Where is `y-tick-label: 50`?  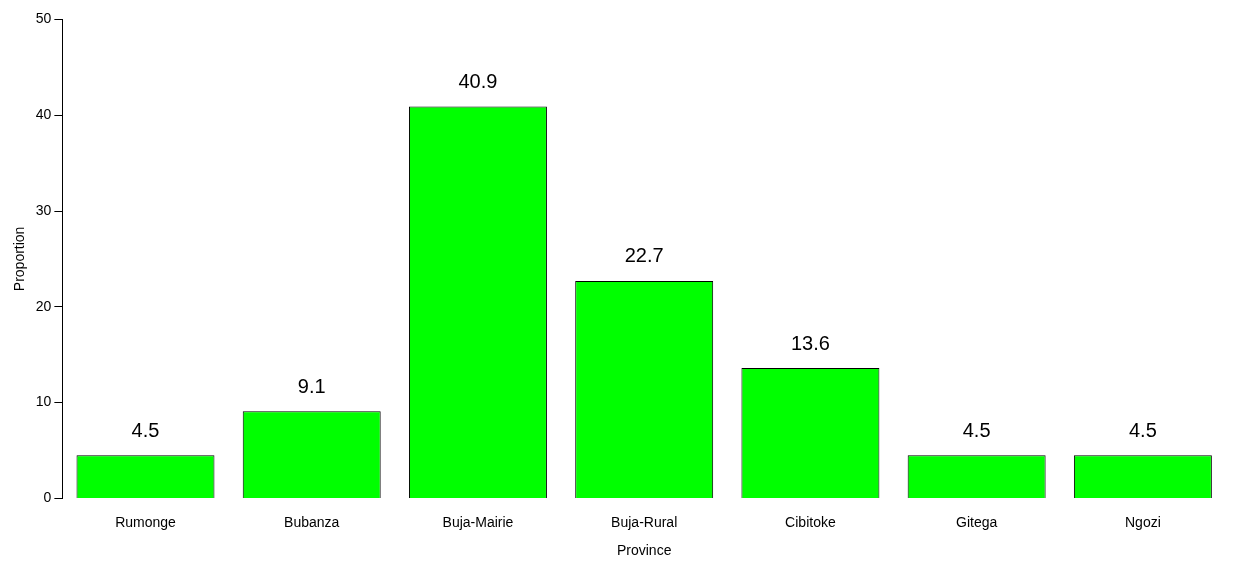
y-tick-label: 50 is located at coordinates (43, 18).